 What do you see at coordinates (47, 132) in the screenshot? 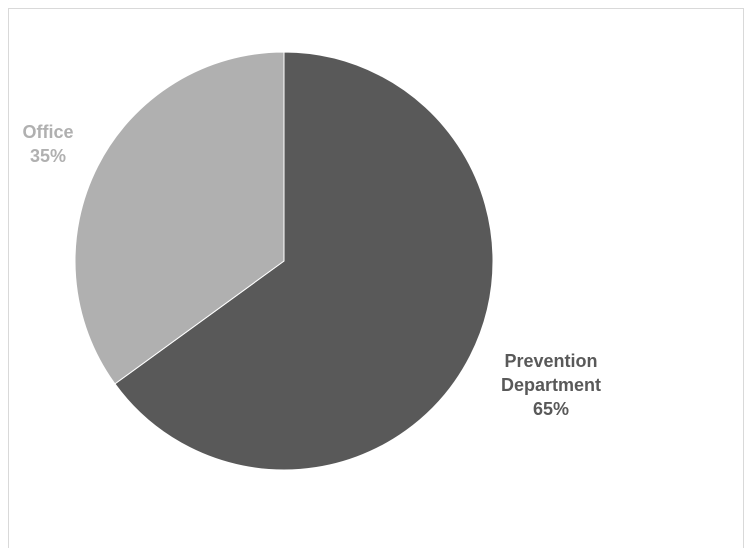
I see `slice-label-name-line: Office` at bounding box center [47, 132].